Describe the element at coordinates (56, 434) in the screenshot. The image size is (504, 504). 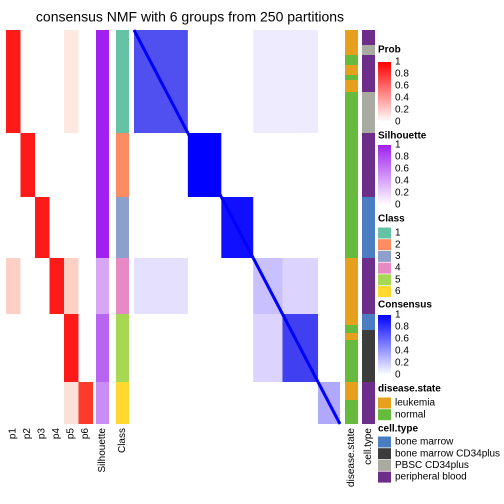
I see `column-label: p4` at that location.